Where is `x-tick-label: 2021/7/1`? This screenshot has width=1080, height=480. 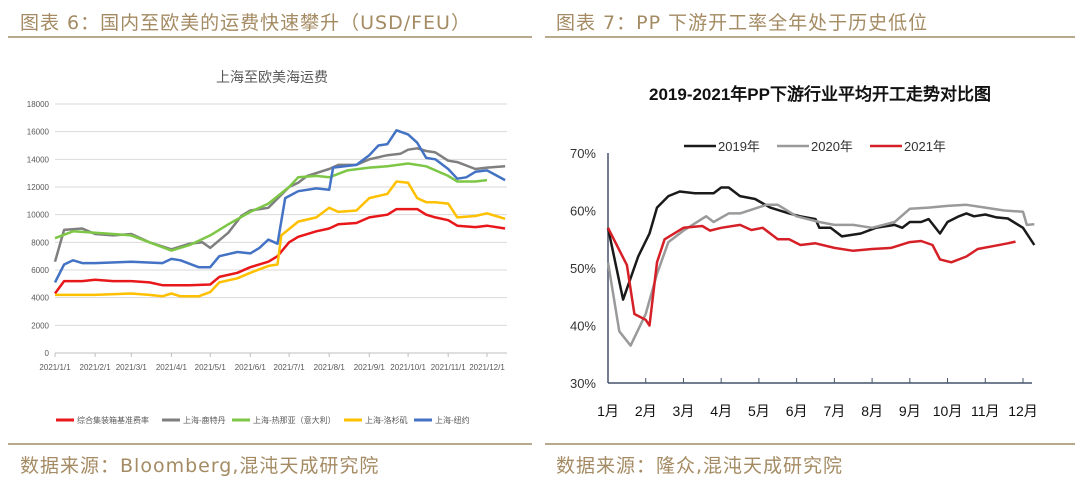 x-tick-label: 2021/7/1 is located at coordinates (290, 367).